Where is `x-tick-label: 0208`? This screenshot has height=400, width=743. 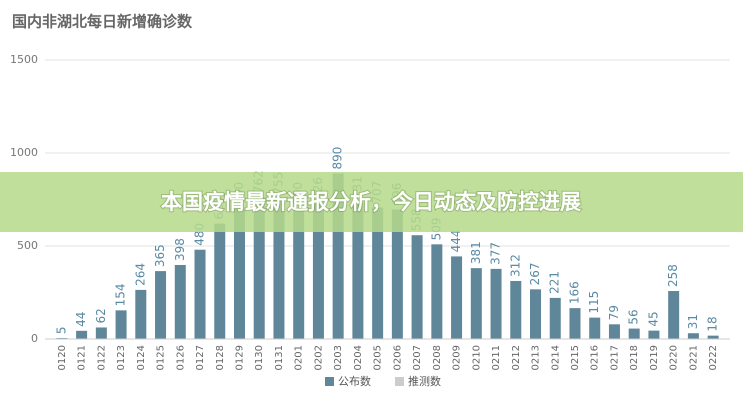
x-tick-label: 0208 is located at coordinates (437, 357).